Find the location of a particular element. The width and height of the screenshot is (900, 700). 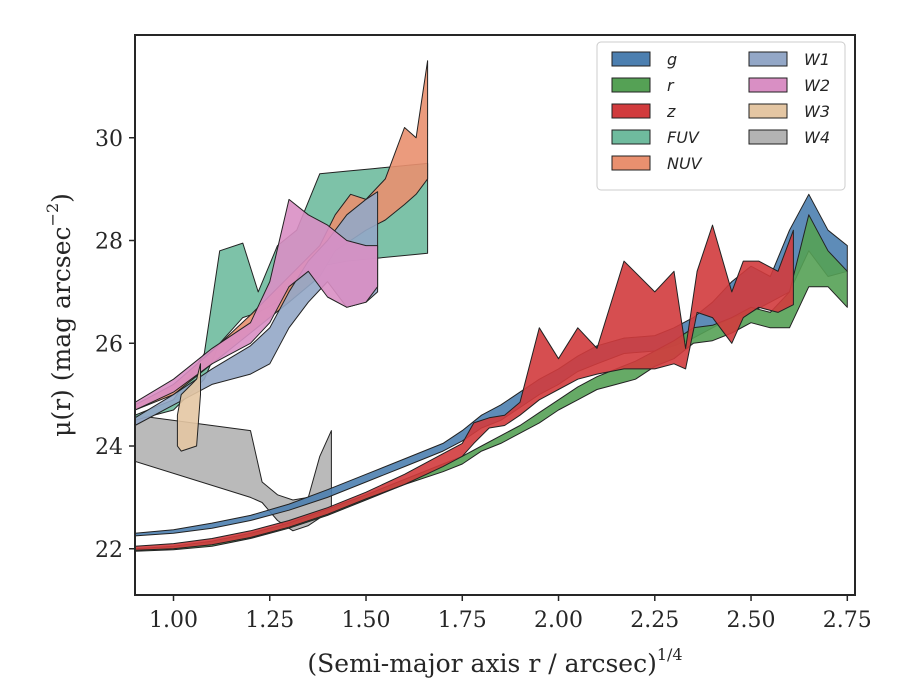

legend: grz FUV NUV W1 W2 W3 W4 is located at coordinates (721, 116).